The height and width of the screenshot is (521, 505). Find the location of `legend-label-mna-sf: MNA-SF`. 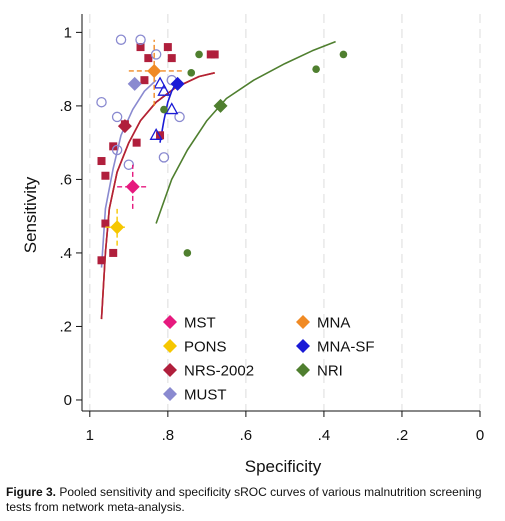

legend-label-mna-sf: MNA-SF is located at coordinates (346, 347).